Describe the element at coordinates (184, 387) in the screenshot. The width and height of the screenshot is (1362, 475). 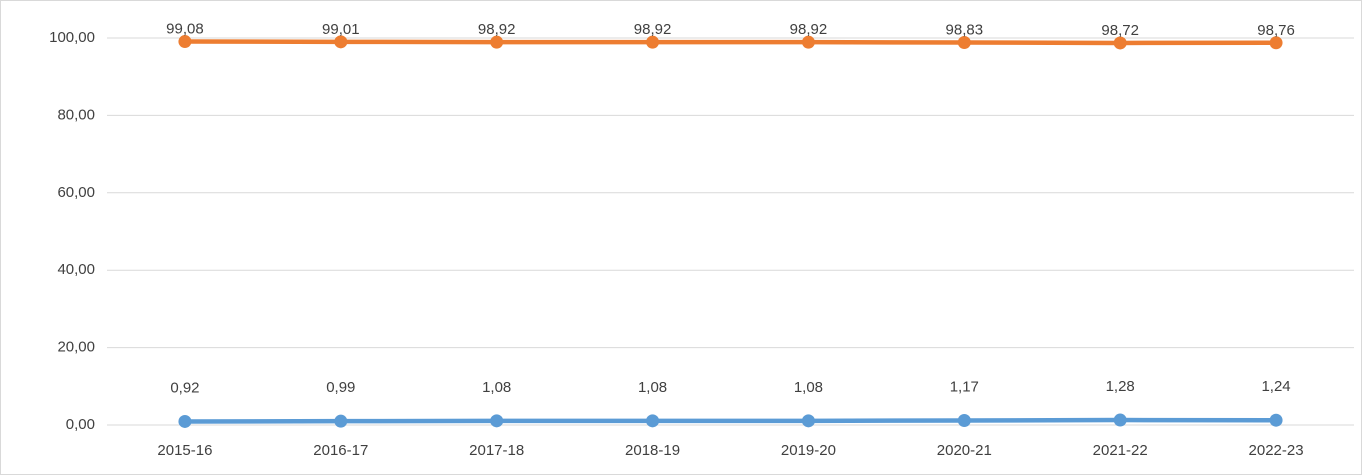
I see `data-label: 0,92` at that location.